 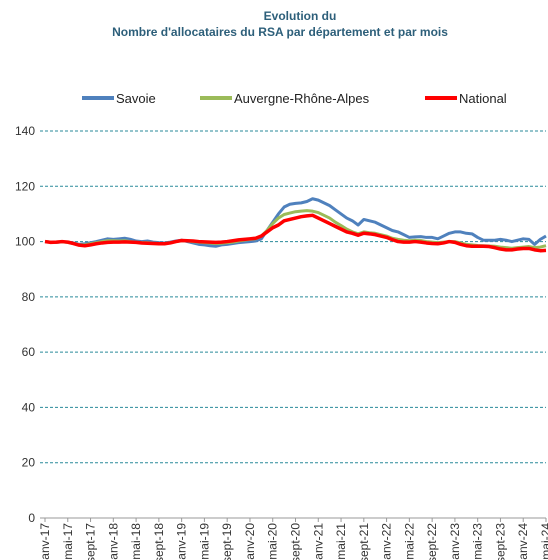 I want to click on y-tick-label: 120, so click(x=25, y=186).